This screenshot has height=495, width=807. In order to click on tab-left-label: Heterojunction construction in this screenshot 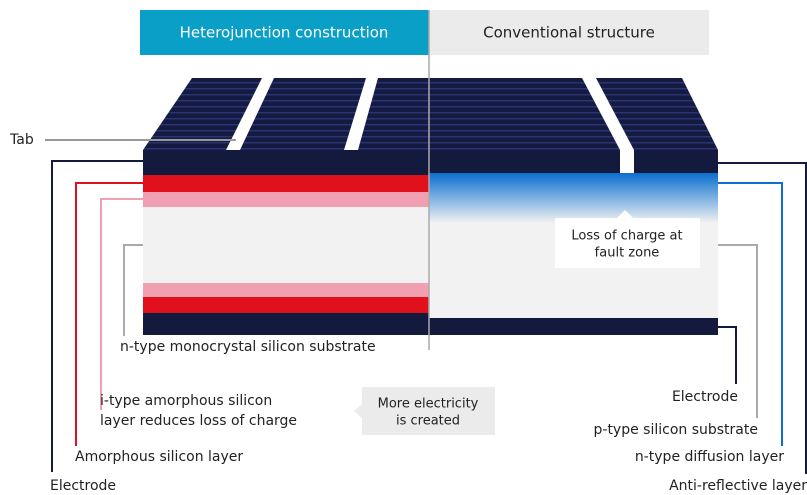, I will do `click(284, 33)`.